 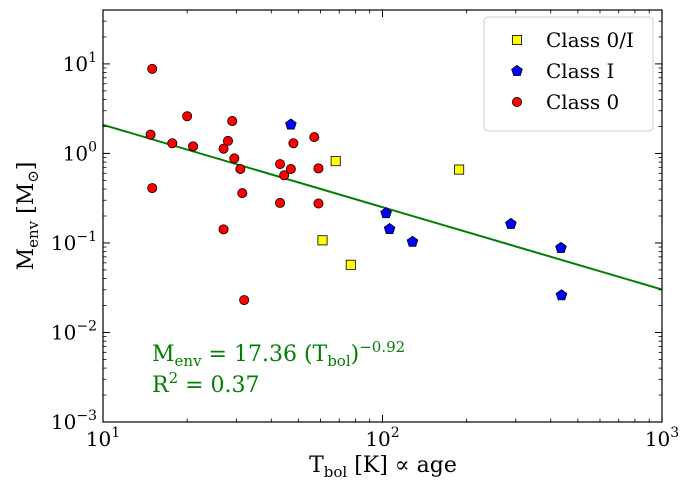 What do you see at coordinates (74, 242) in the screenshot?
I see `y-tick-label: 10⁻¹` at bounding box center [74, 242].